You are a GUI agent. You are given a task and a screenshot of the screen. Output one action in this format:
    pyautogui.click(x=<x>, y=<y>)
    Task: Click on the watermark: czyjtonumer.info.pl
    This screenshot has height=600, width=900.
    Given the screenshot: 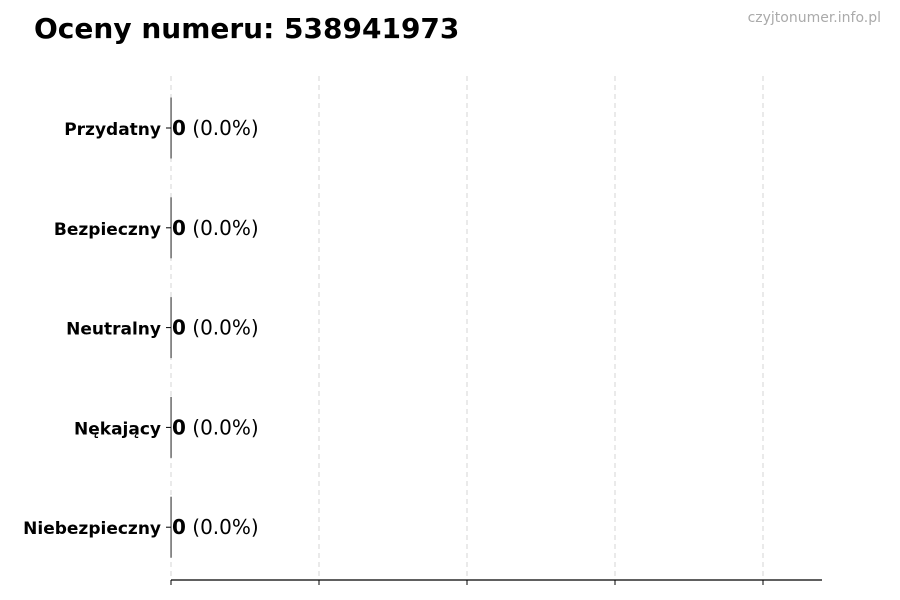 What is the action you would take?
    pyautogui.click(x=814, y=18)
    